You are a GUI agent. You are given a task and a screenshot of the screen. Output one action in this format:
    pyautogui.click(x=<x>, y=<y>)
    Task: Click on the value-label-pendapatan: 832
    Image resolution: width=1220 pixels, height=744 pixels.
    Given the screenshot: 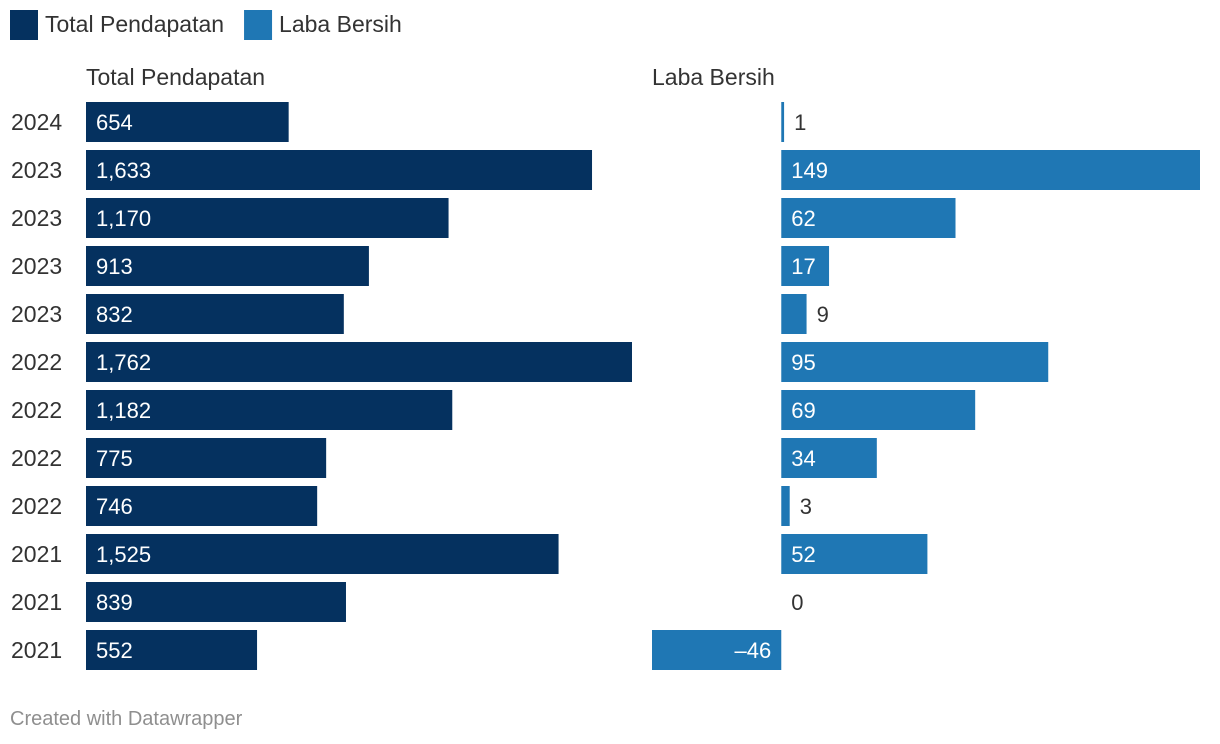 What is the action you would take?
    pyautogui.click(x=114, y=314)
    